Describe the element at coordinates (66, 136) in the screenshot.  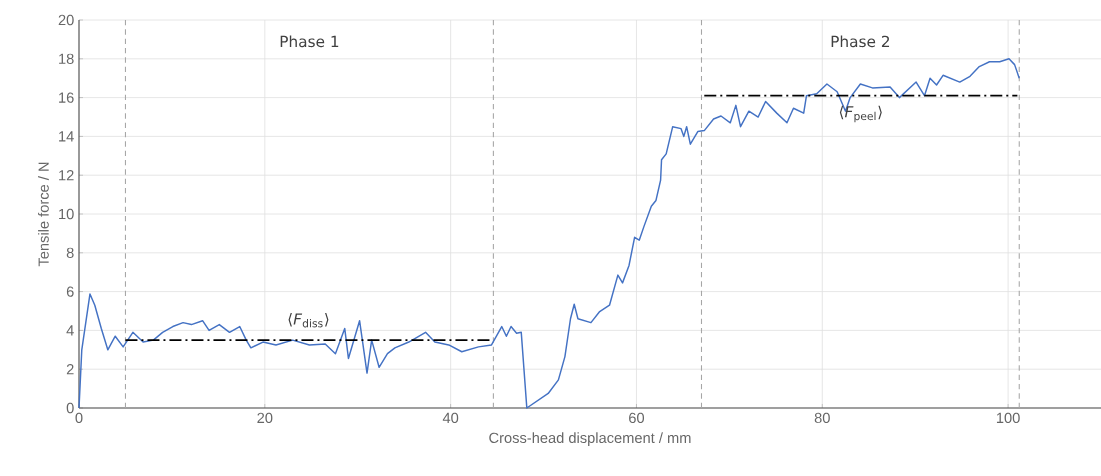
I see `y-tick-label: 14` at that location.